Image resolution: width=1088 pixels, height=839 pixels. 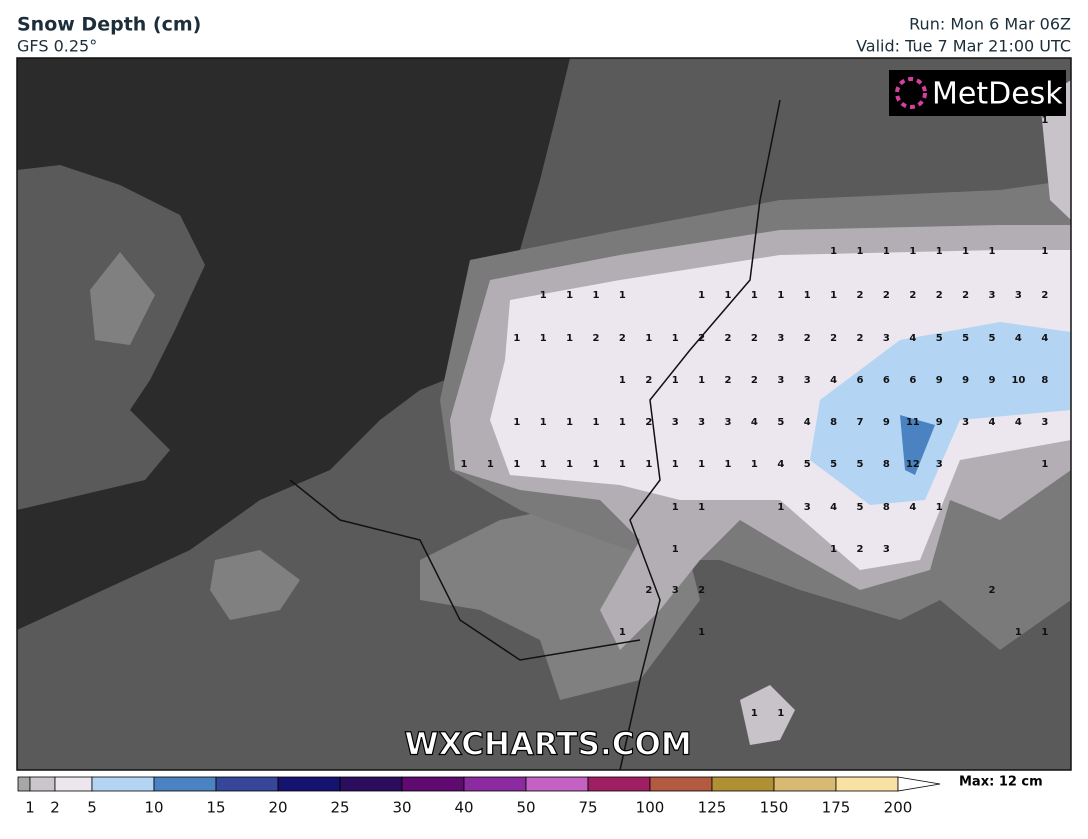 I want to click on logo-box, so click(x=977, y=93).